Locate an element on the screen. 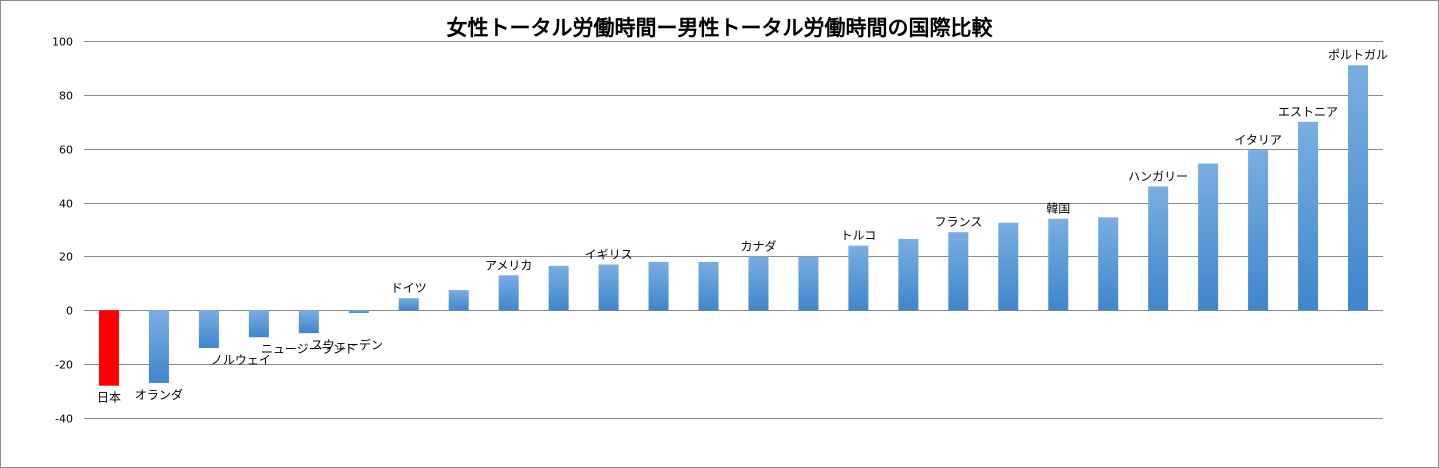  bar-label: オランダ is located at coordinates (159, 394).